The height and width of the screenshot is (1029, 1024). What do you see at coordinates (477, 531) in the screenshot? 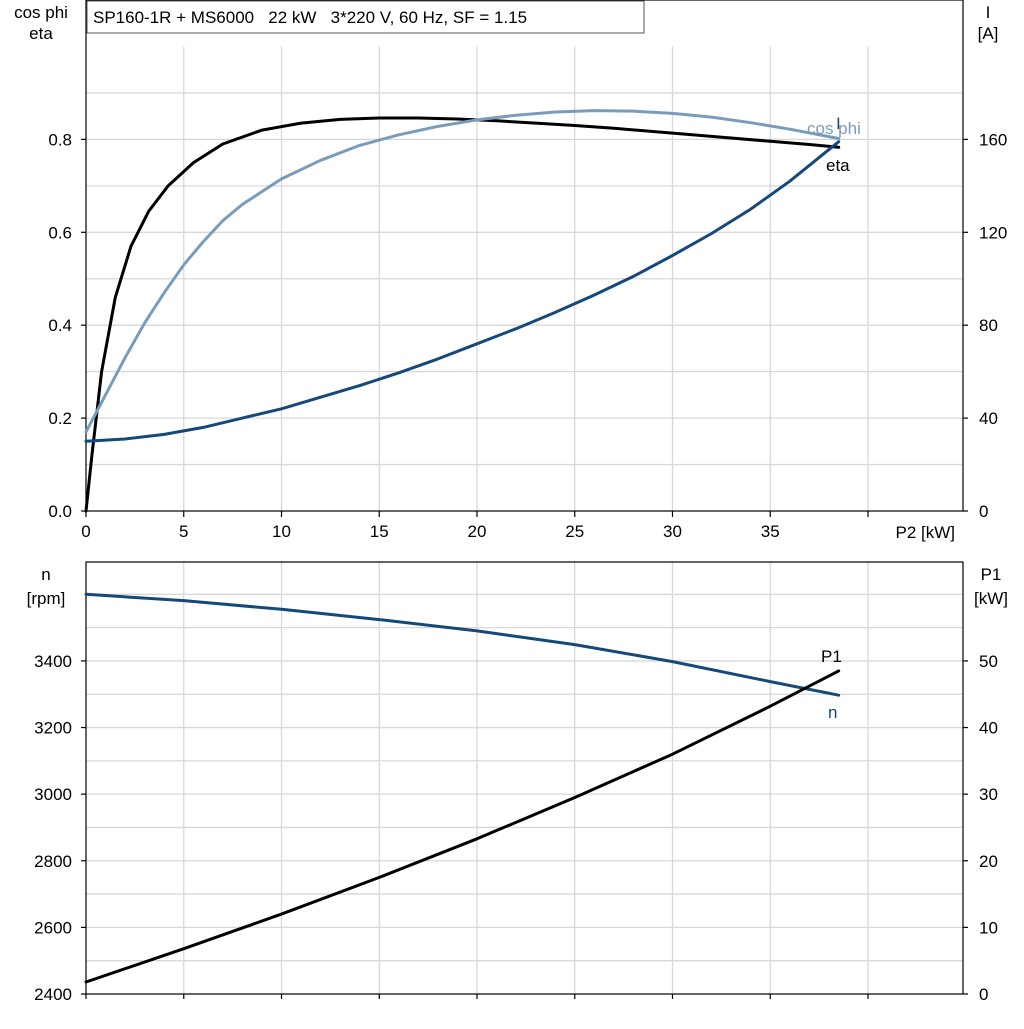
I see `x-tick-label: 20` at bounding box center [477, 531].